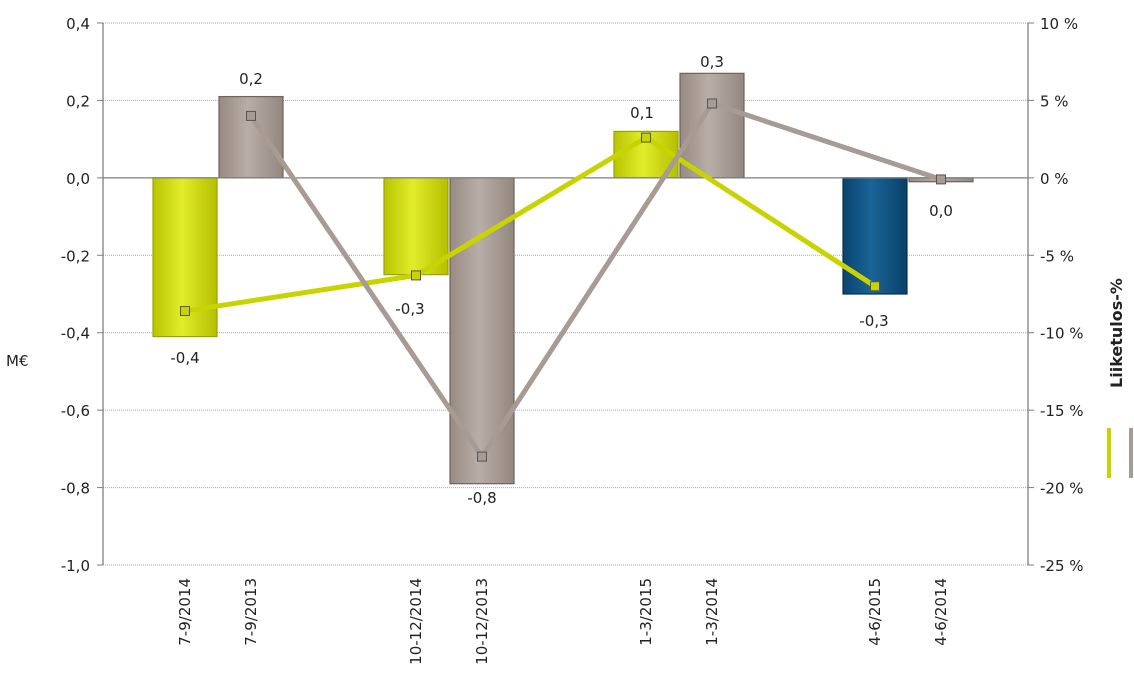 The image size is (1134, 686). Describe the element at coordinates (1054, 101) in the screenshot. I see `y2-tick-label: 5 %` at that location.